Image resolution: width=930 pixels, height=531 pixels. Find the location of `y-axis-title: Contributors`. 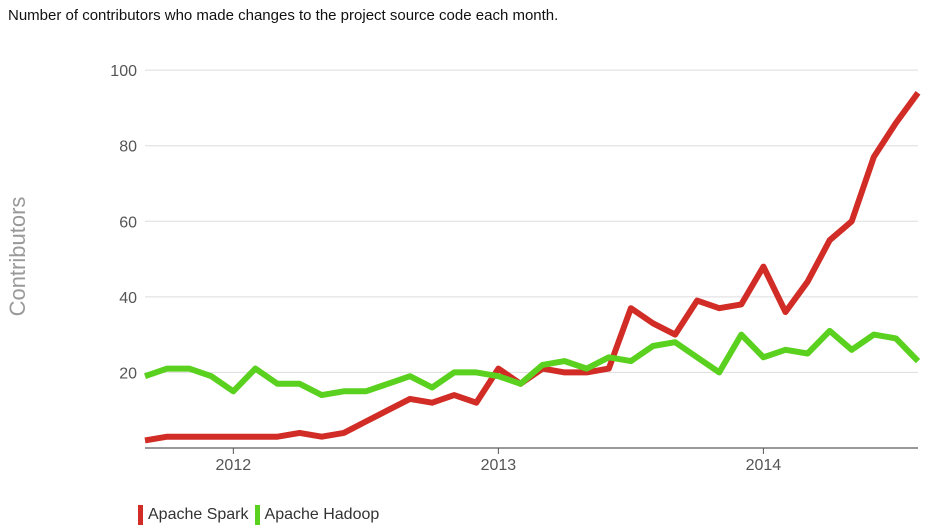

y-axis-title: Contributors is located at coordinates (17, 257).